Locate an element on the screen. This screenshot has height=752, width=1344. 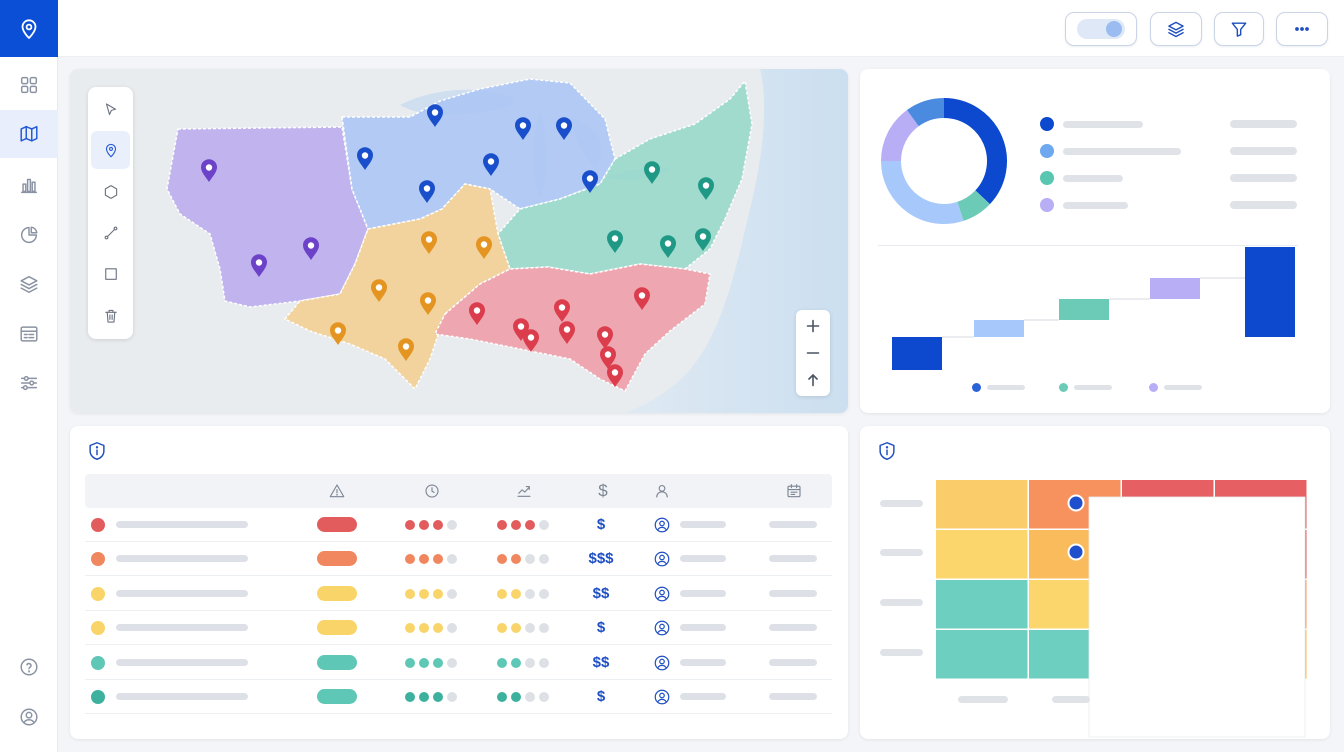
owner-name-placeholder is located at coordinates (703, 696).